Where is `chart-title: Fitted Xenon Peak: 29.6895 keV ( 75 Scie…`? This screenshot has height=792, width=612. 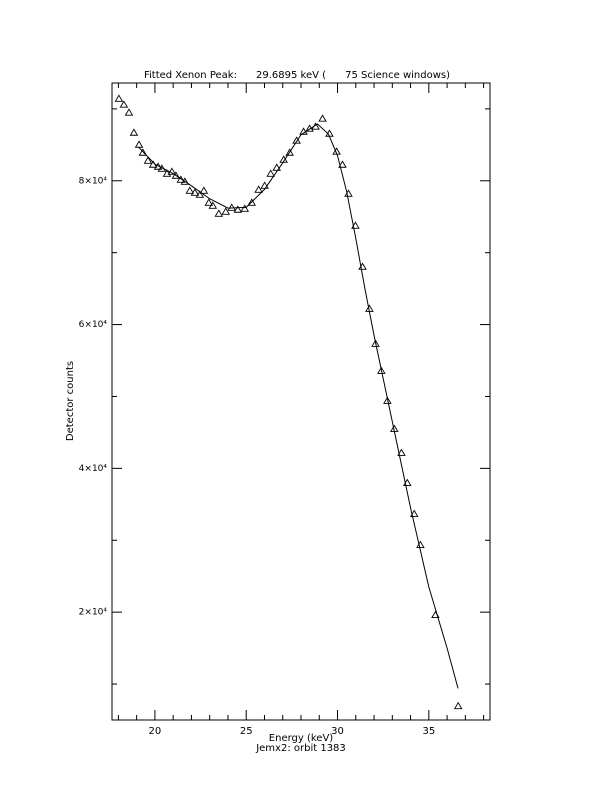 chart-title: Fitted Xenon Peak: 29.6895 keV ( 75 Scie… is located at coordinates (297, 75).